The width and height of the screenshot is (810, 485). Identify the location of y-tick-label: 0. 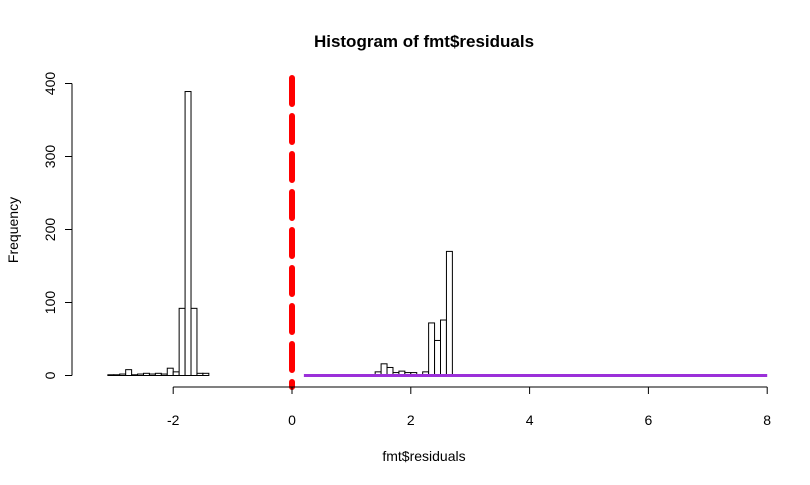
(50, 375).